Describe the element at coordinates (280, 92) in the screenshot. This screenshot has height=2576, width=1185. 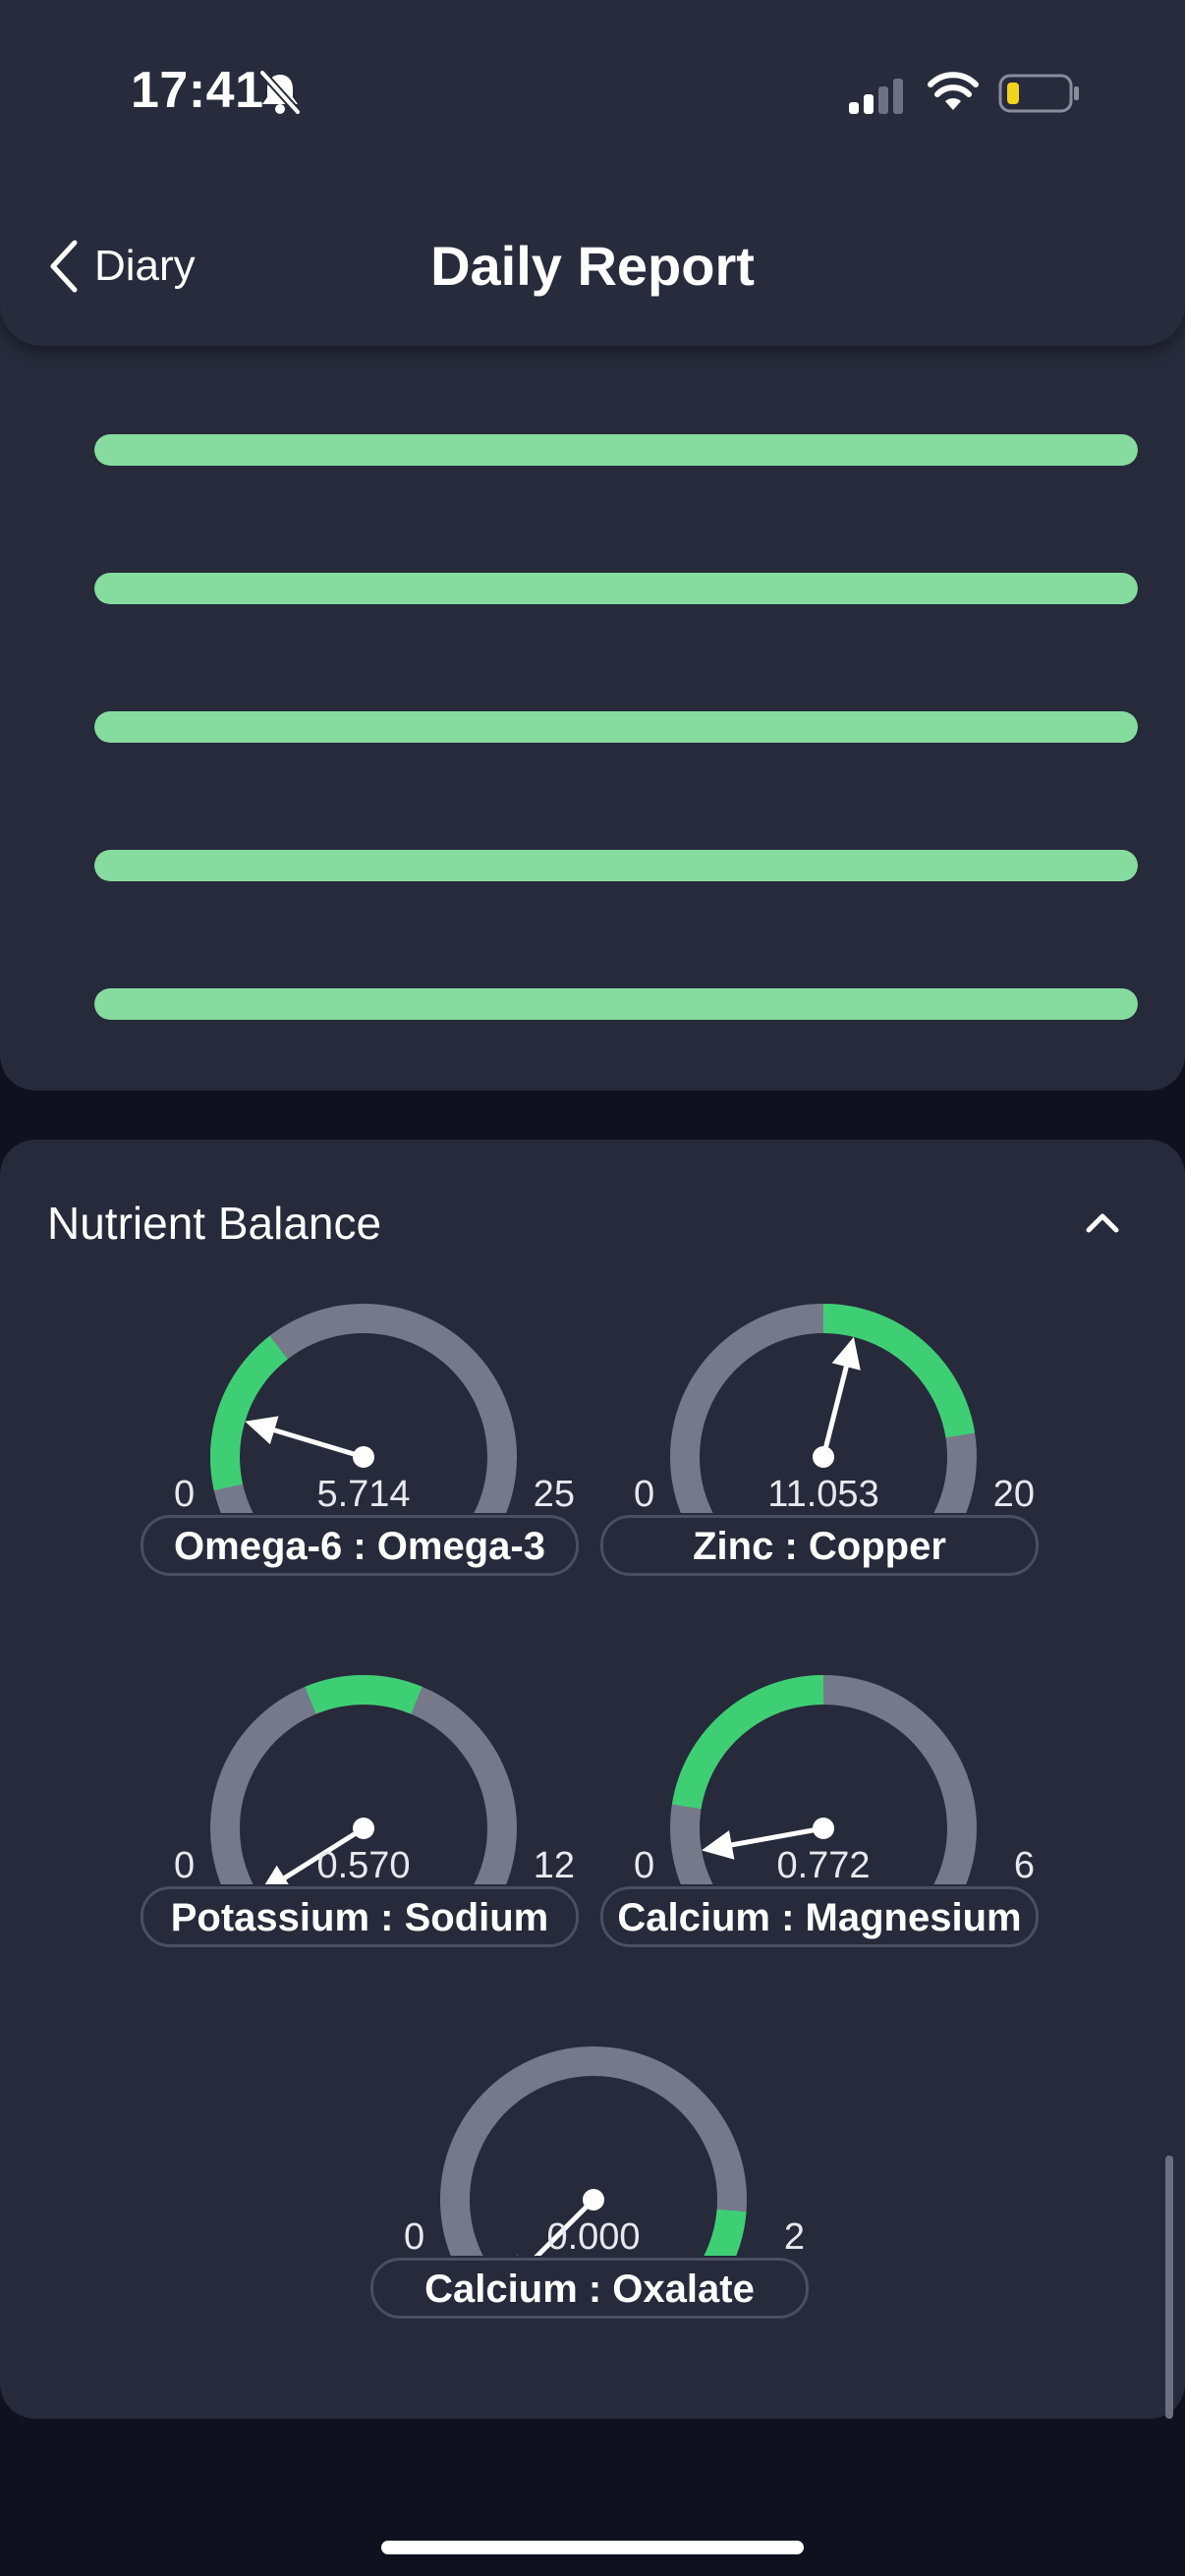
I see `bell-muted-icon` at that location.